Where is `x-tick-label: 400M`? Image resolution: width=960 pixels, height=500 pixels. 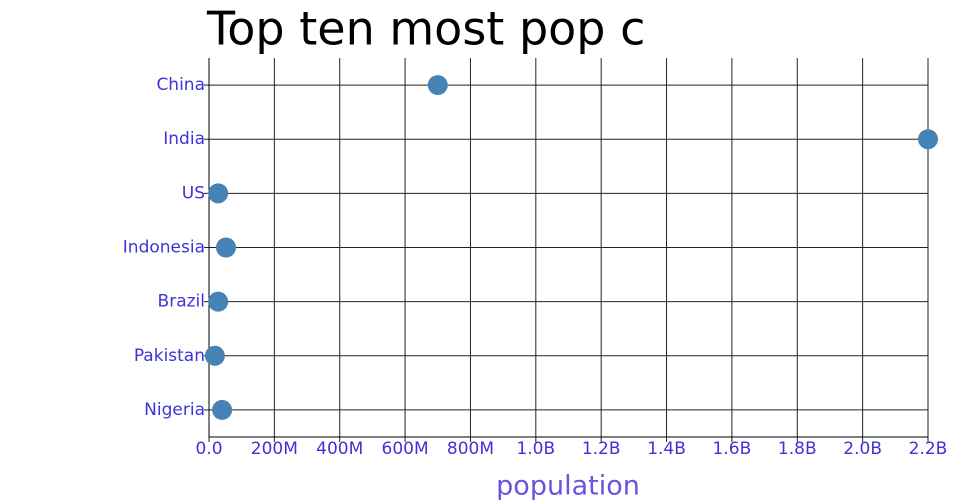
x-tick-label: 400M is located at coordinates (339, 449).